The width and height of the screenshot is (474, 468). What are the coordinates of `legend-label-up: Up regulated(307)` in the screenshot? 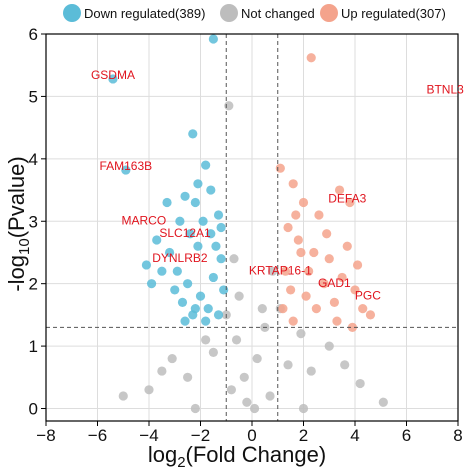 It's located at (393, 13).